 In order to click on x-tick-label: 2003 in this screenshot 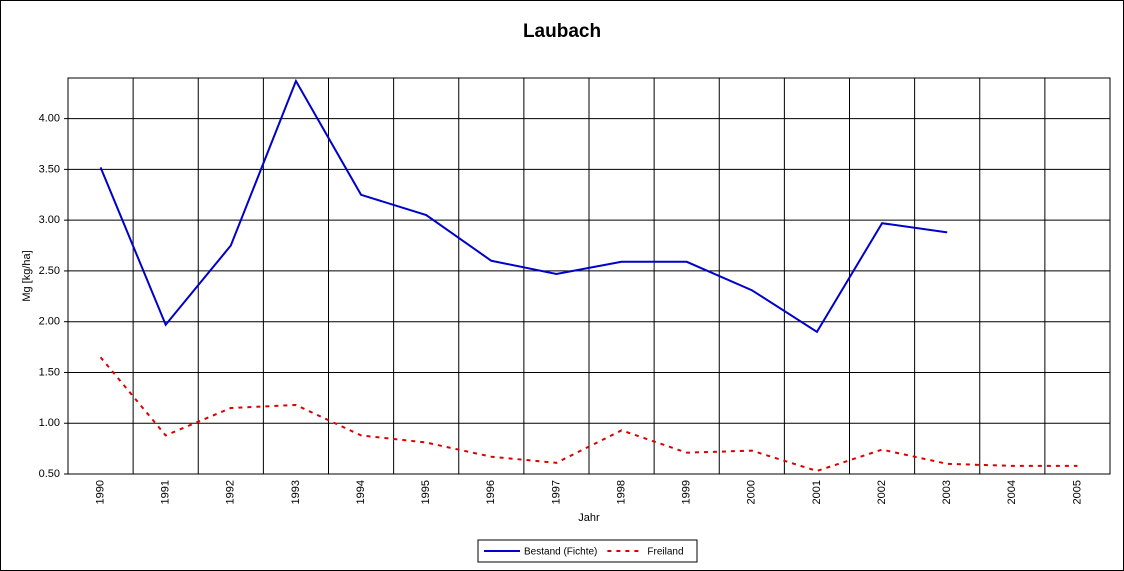, I will do `click(947, 492)`.